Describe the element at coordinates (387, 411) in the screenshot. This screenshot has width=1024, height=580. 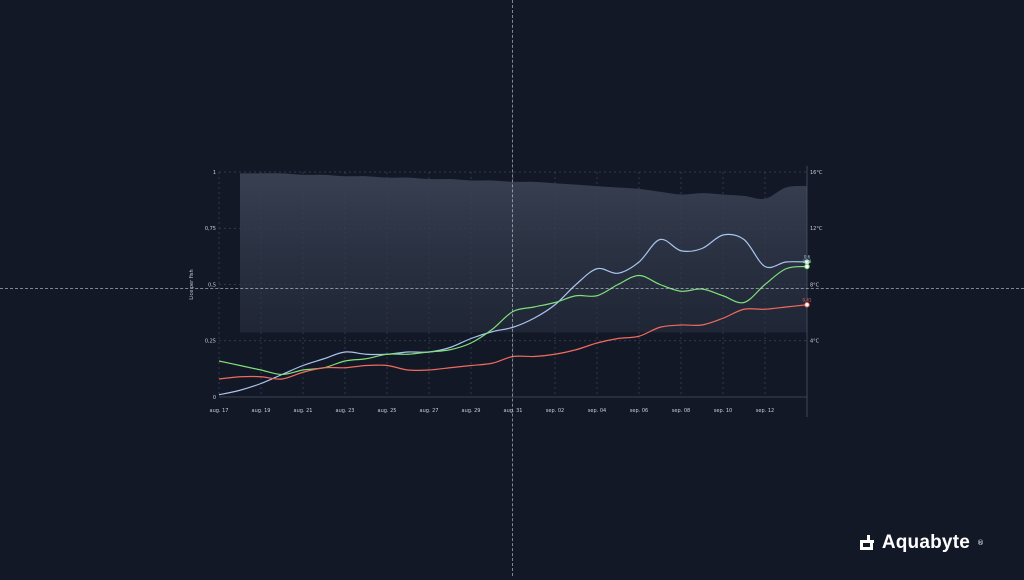
I see `x-tick-label: aug. 25` at that location.